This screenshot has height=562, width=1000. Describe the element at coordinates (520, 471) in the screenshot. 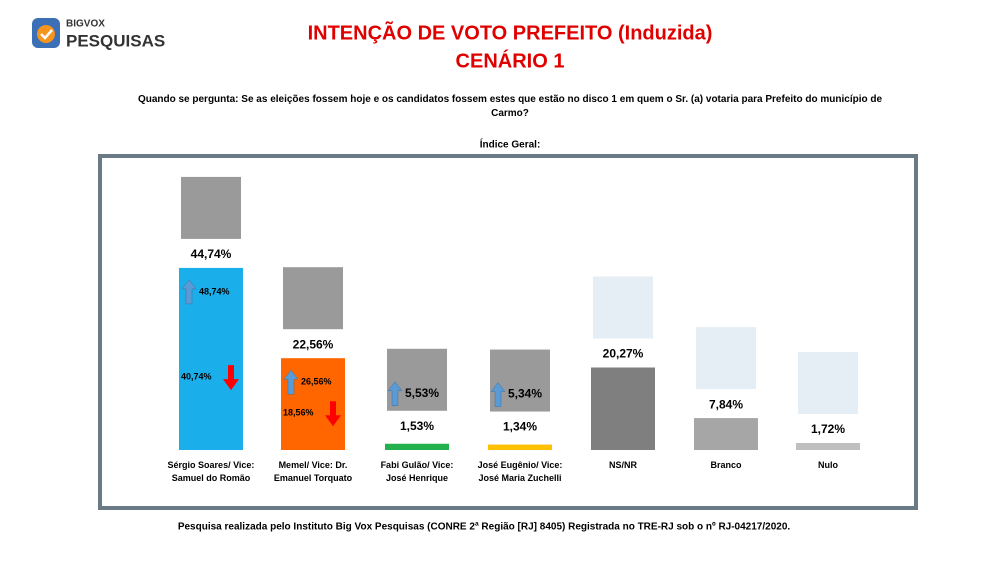

I see `x-tick-label: José Eugênio/ Vice: José Maria Zuchelli` at that location.